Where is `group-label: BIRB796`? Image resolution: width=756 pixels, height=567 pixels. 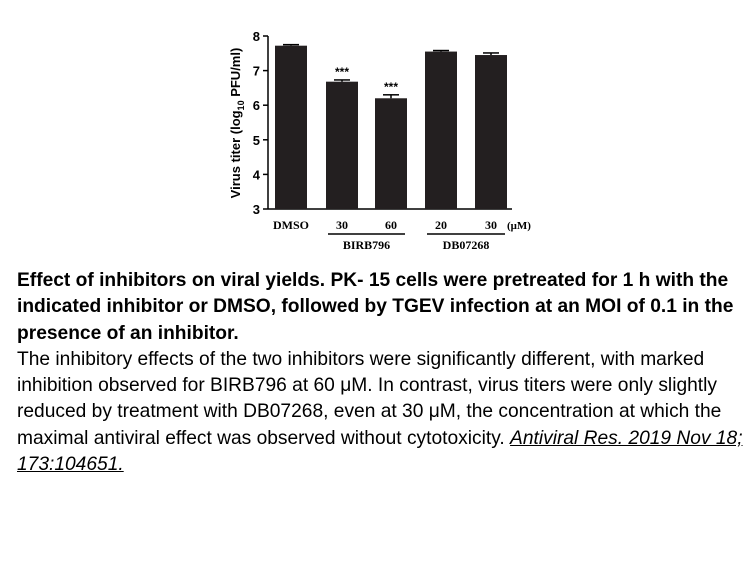 group-label: BIRB796 is located at coordinates (366, 245).